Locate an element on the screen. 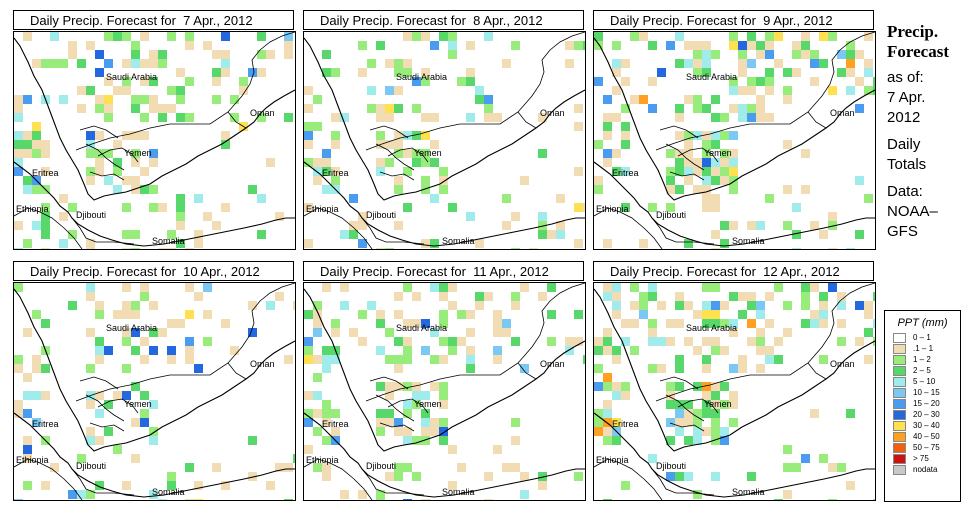 Image resolution: width=971 pixels, height=521 pixels. map-label-oman: Oman is located at coordinates (262, 364).